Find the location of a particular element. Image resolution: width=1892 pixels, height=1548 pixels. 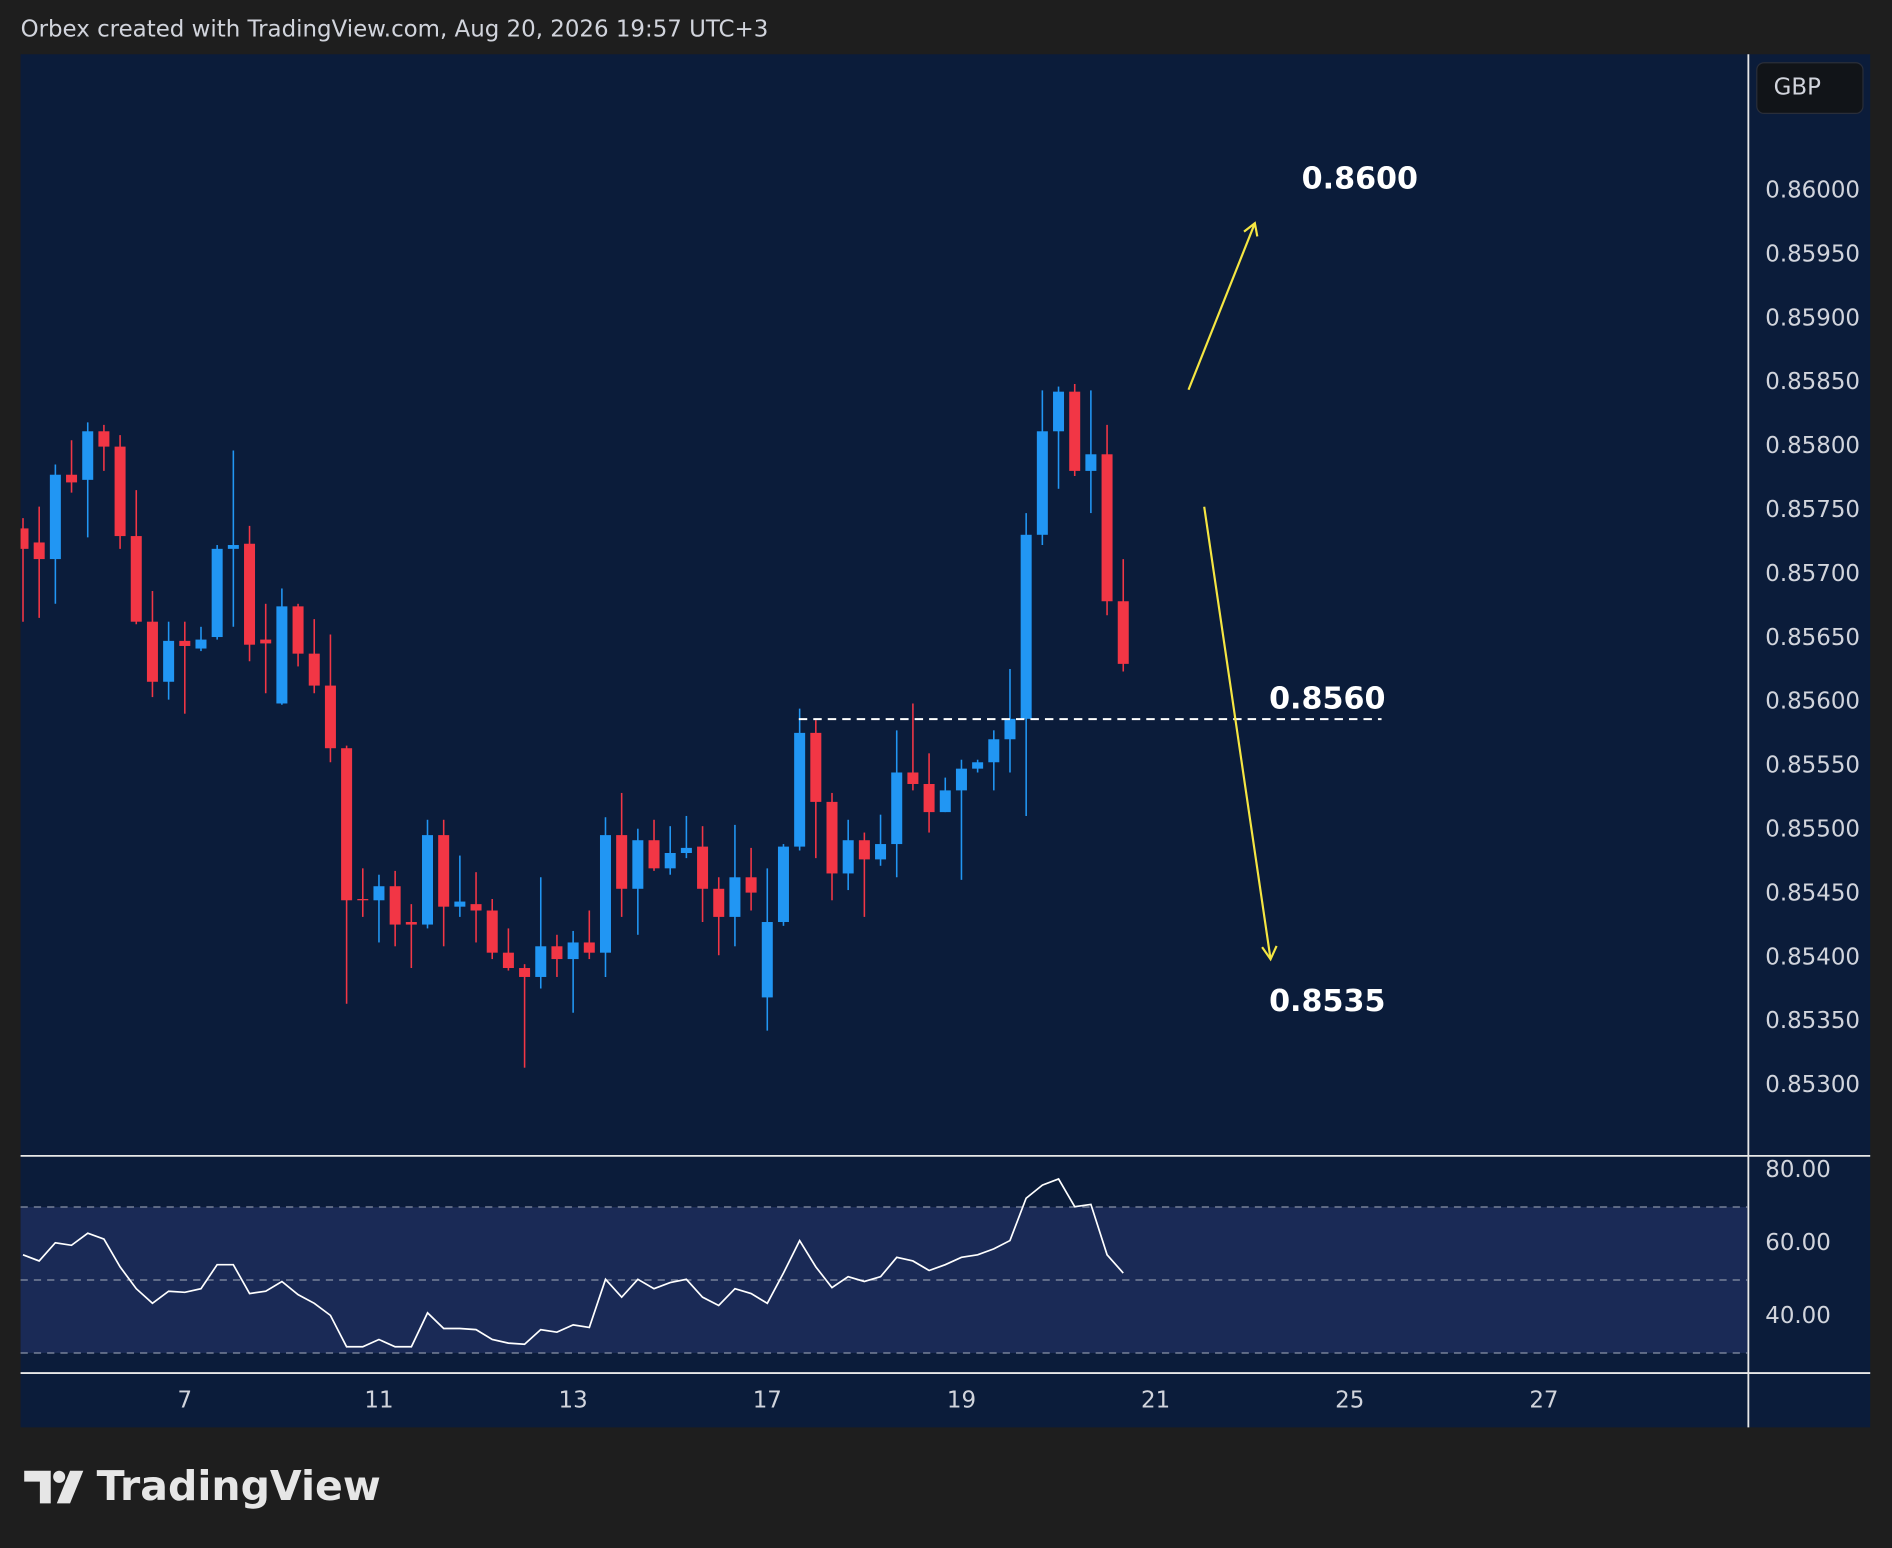

currency-label: GBP is located at coordinates (1797, 88).